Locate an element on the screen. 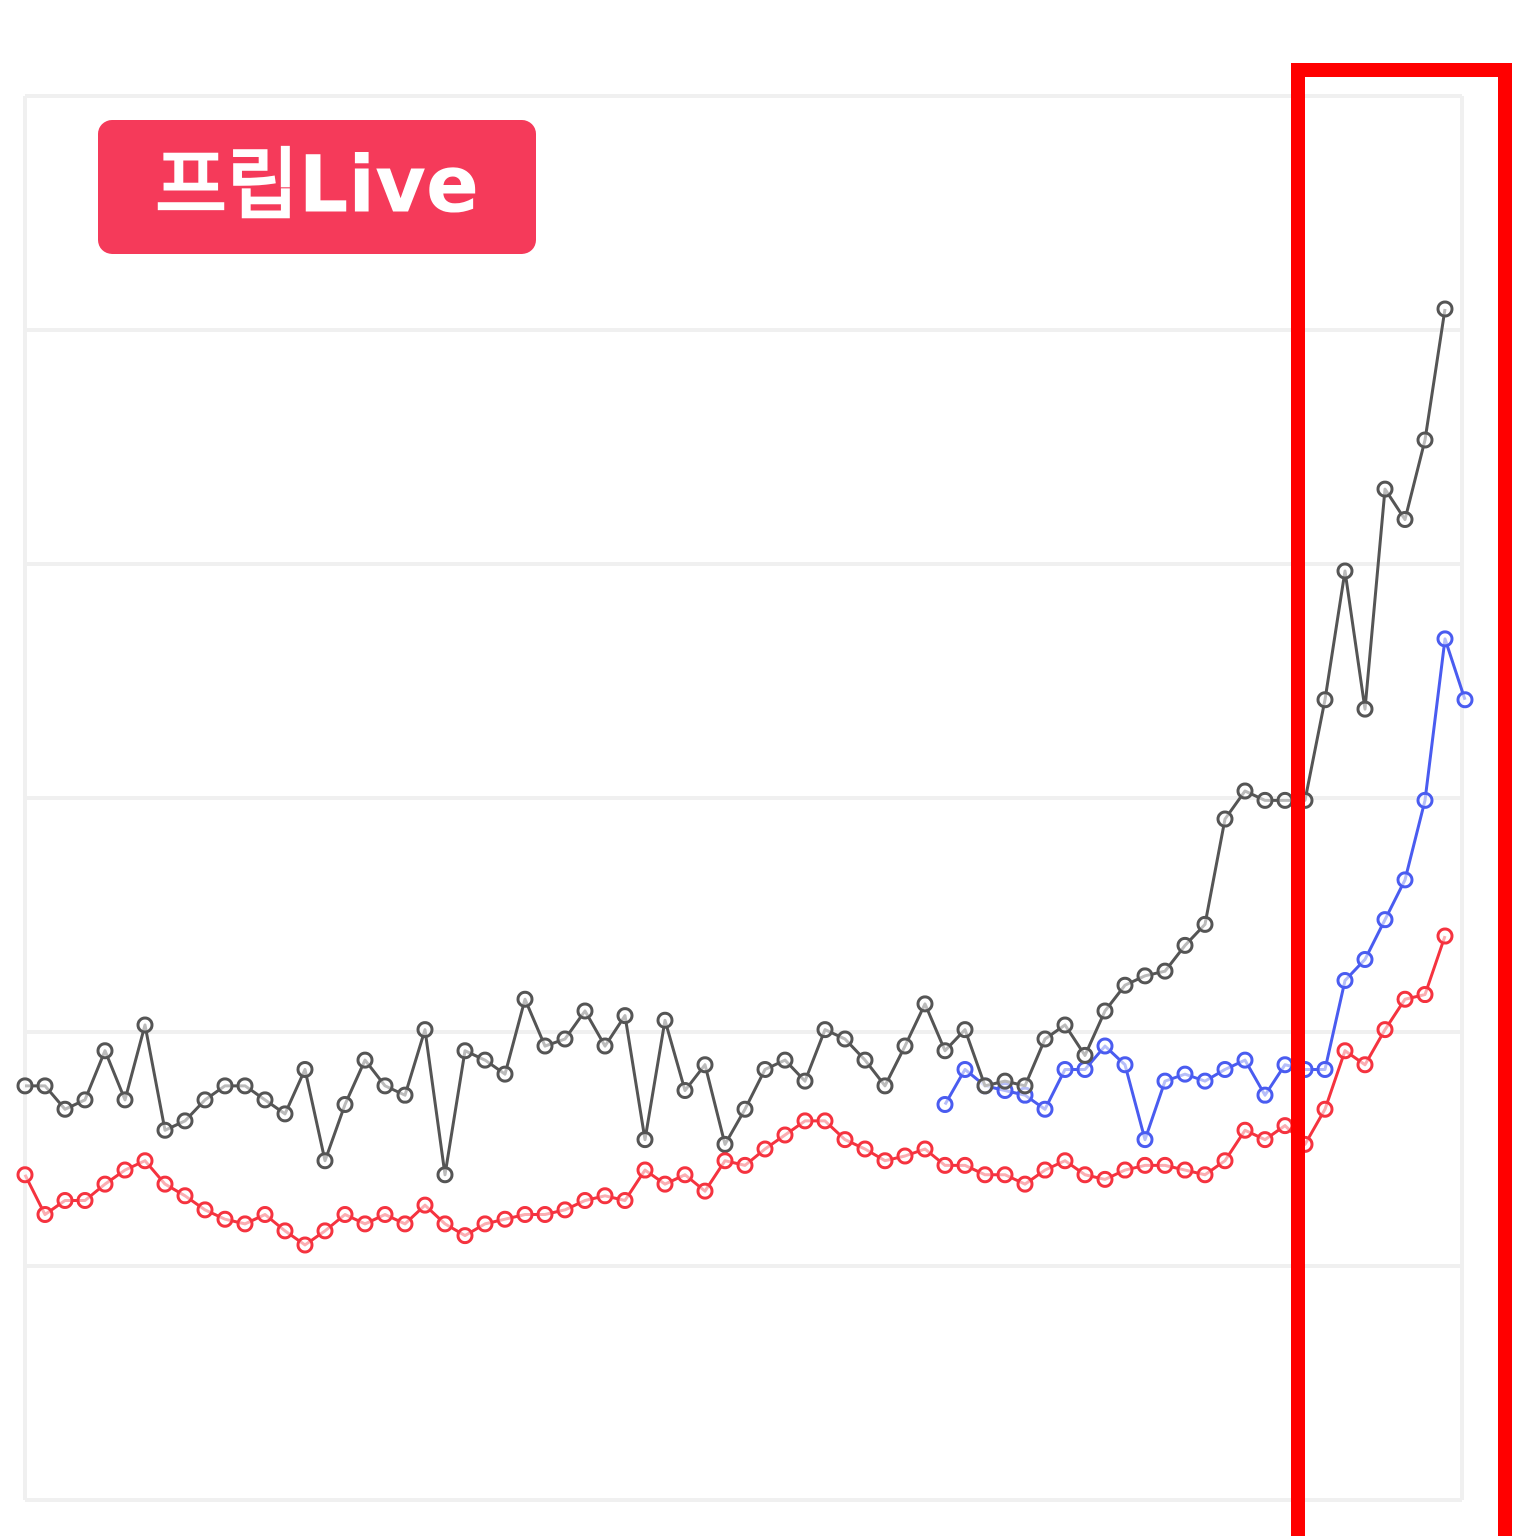 The width and height of the screenshot is (1536, 1536). series-line is located at coordinates (1205, 889).